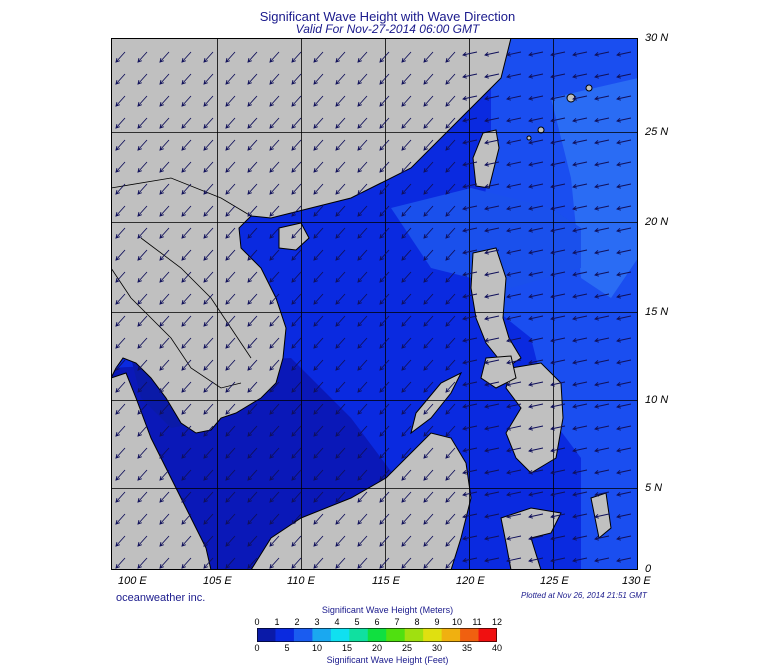 The image size is (775, 665). Describe the element at coordinates (301, 581) in the screenshot. I see `lon-label: 110 E` at that location.